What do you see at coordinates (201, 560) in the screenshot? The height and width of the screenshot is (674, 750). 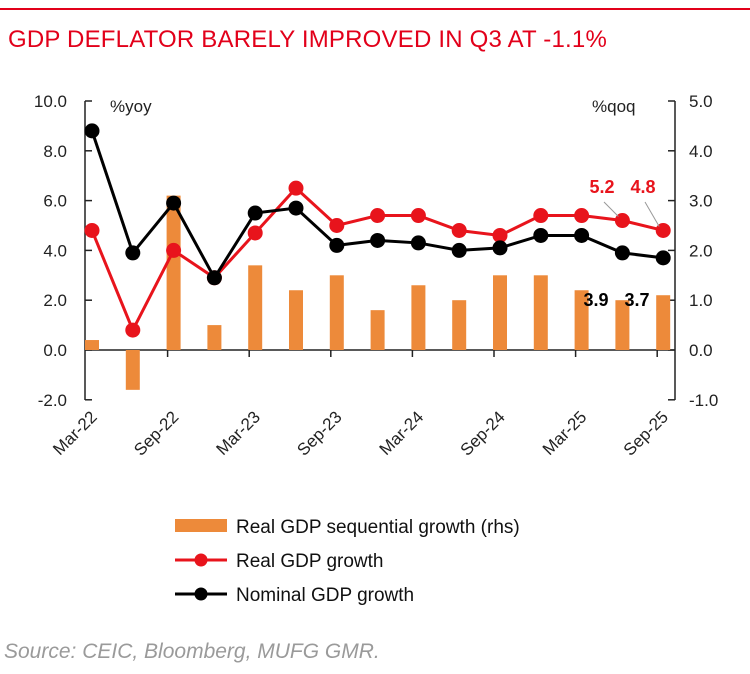 I see `legend-marker-real` at bounding box center [201, 560].